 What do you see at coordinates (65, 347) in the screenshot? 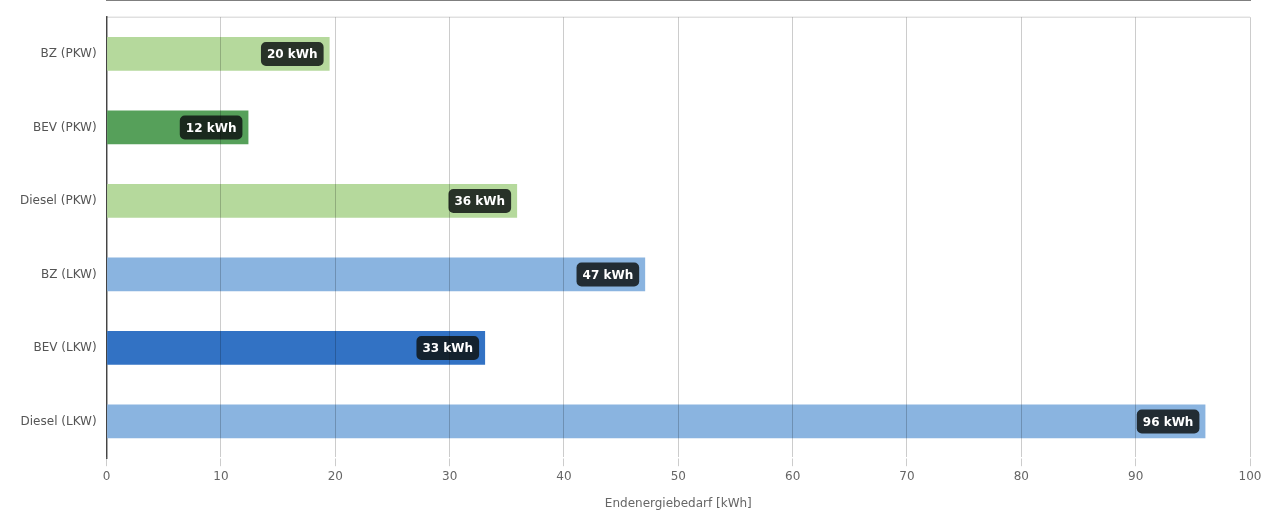
I see `y-tick-label: BEV (LKW)` at bounding box center [65, 347].